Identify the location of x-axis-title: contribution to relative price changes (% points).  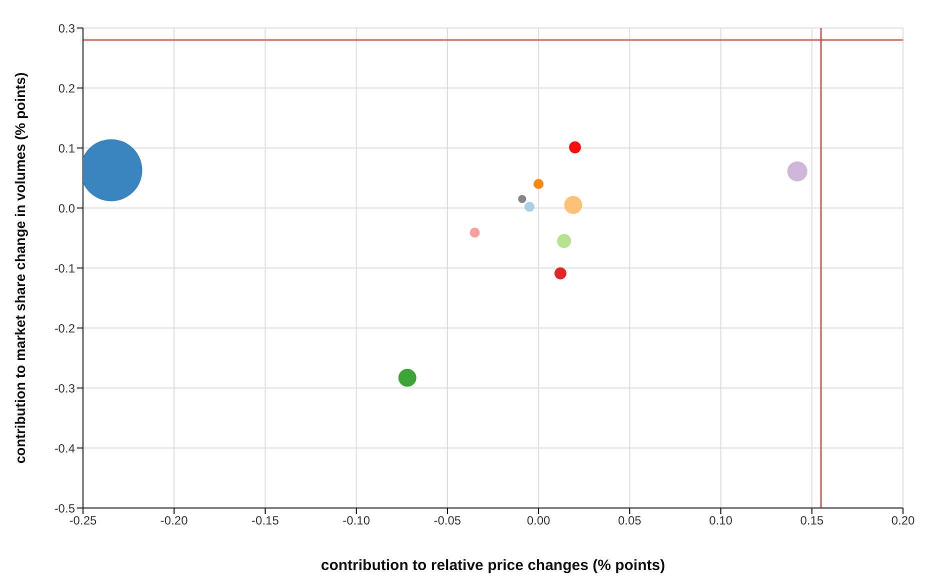
(493, 565).